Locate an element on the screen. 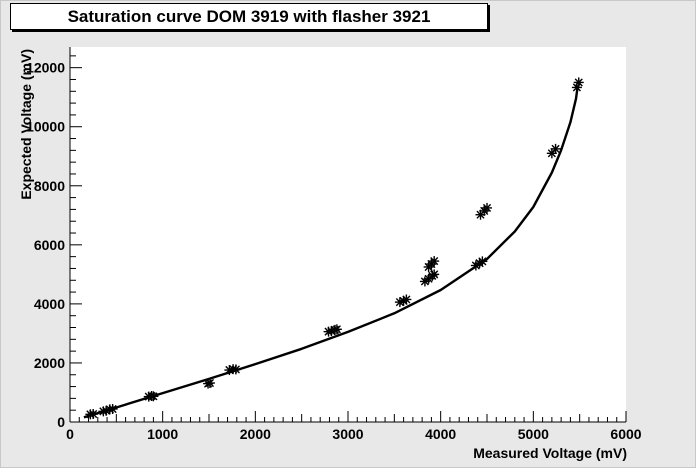 This screenshot has height=468, width=696. y-tick-label: 0 is located at coordinates (61, 422).